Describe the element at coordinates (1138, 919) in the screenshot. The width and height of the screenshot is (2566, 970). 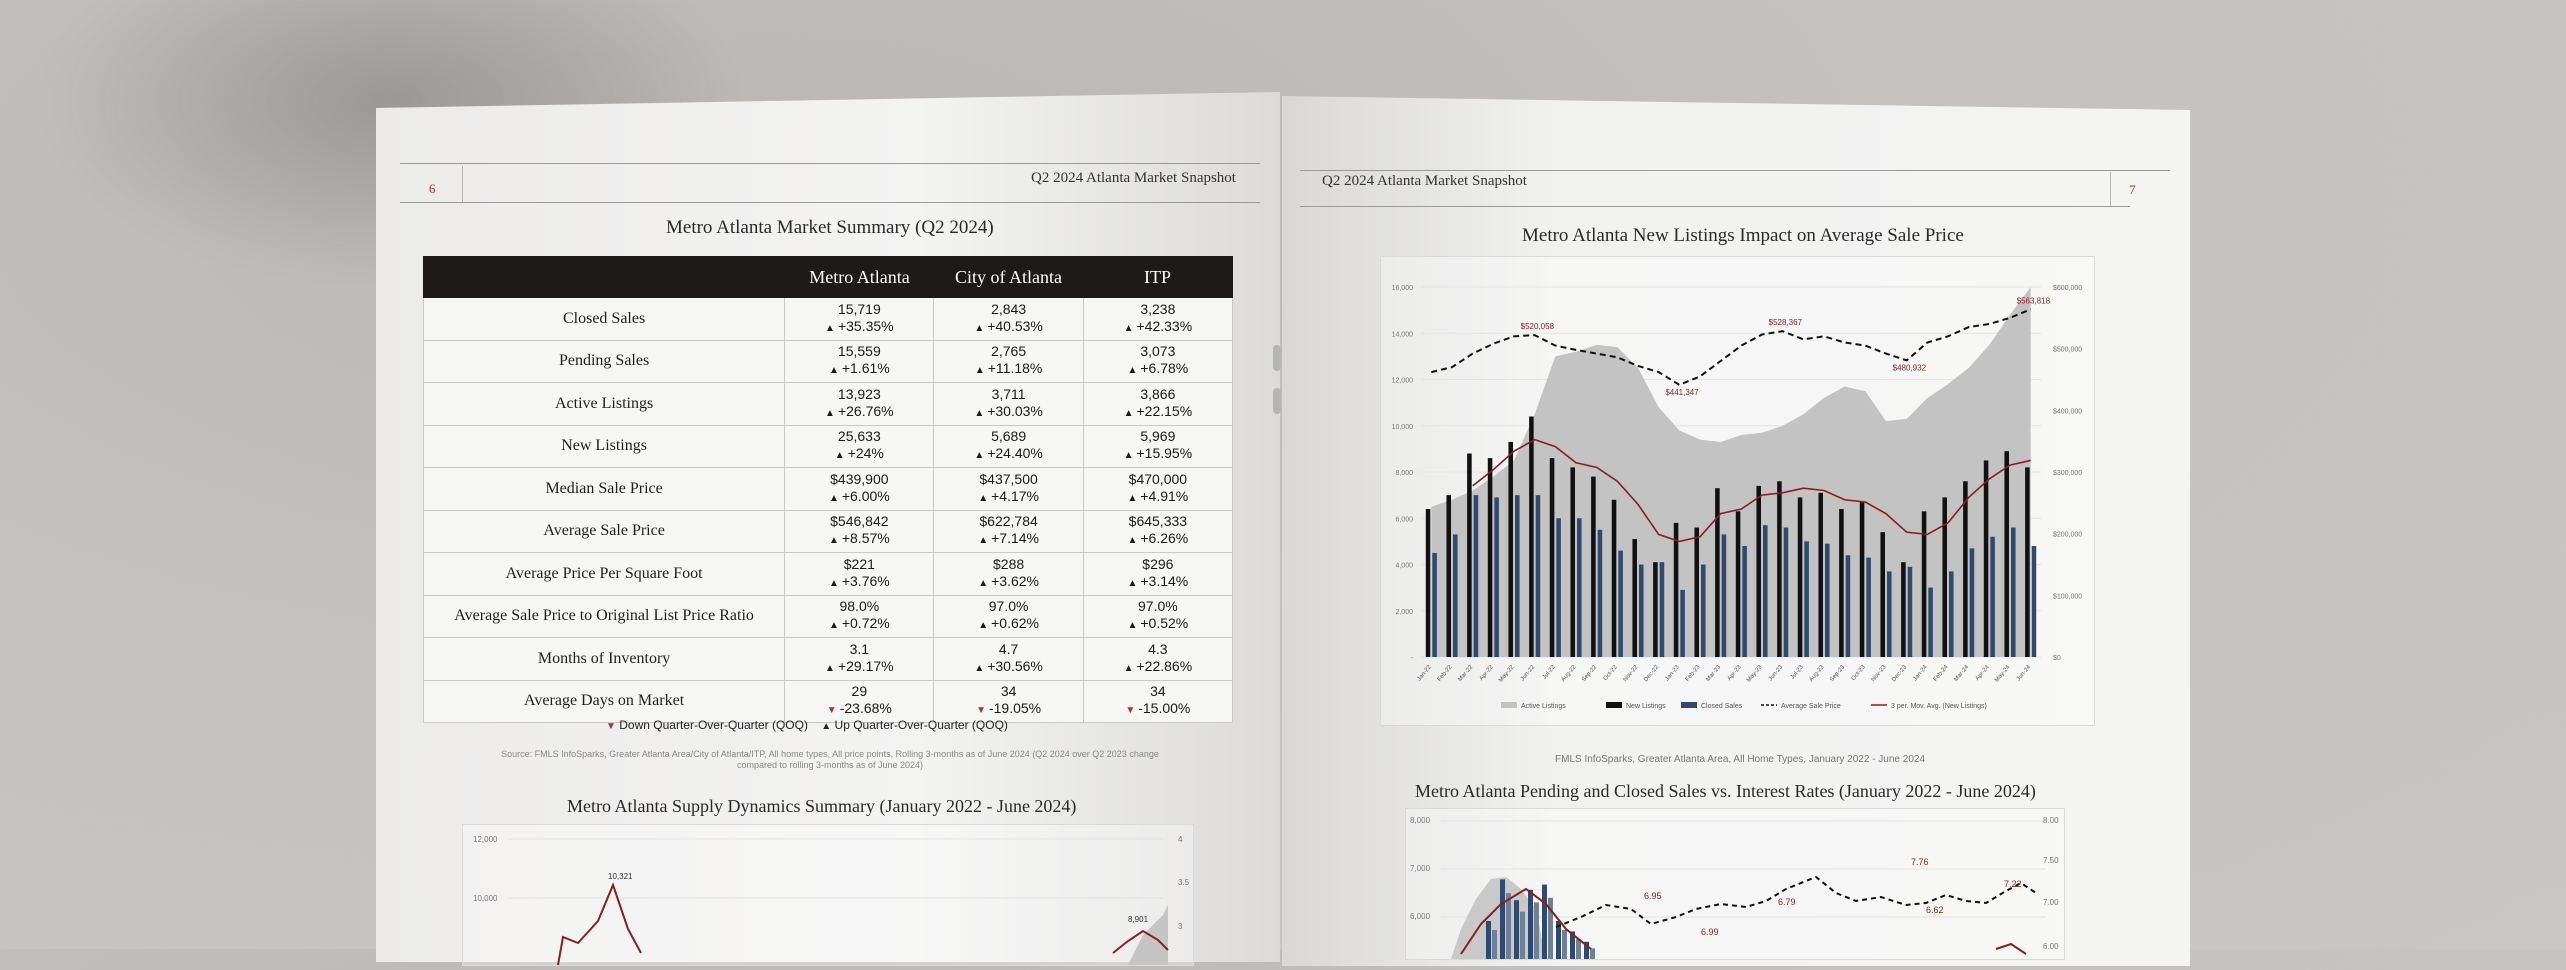
I see `peak-annotation: 8,901` at that location.